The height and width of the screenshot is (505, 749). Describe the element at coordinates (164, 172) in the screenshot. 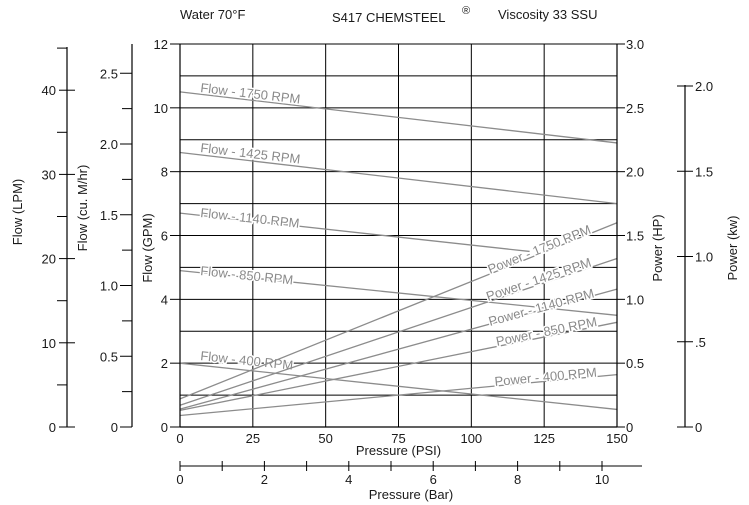

I see `gpm-tick-label: 8` at that location.